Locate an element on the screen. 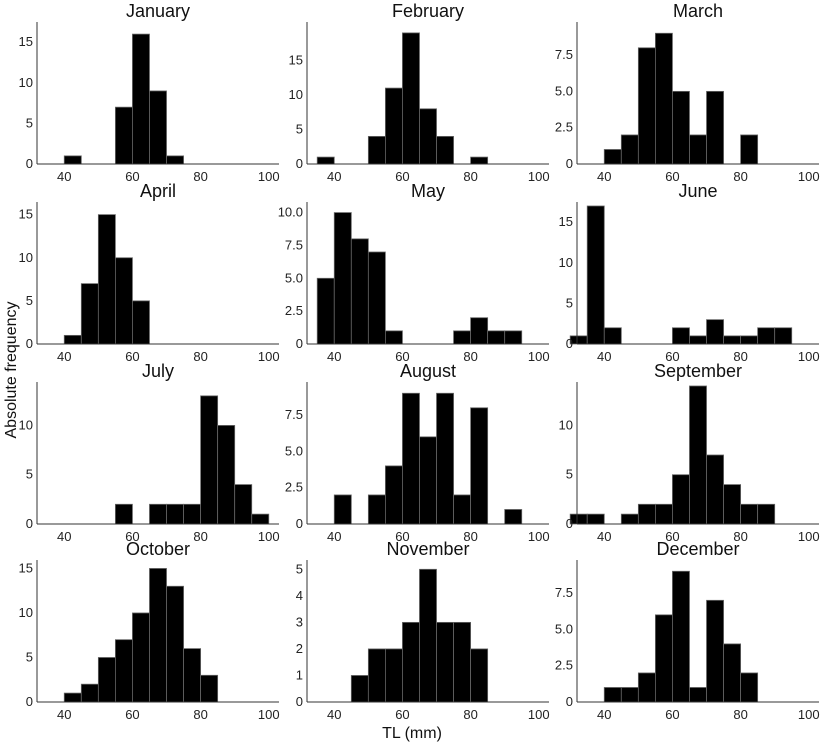  y-tick-label: 2.5 is located at coordinates (294, 487).